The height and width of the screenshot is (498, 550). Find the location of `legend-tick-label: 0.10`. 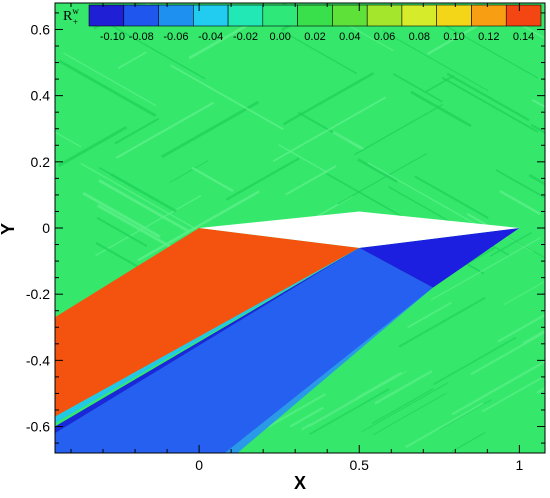

legend-tick-label: 0.10 is located at coordinates (453, 37).